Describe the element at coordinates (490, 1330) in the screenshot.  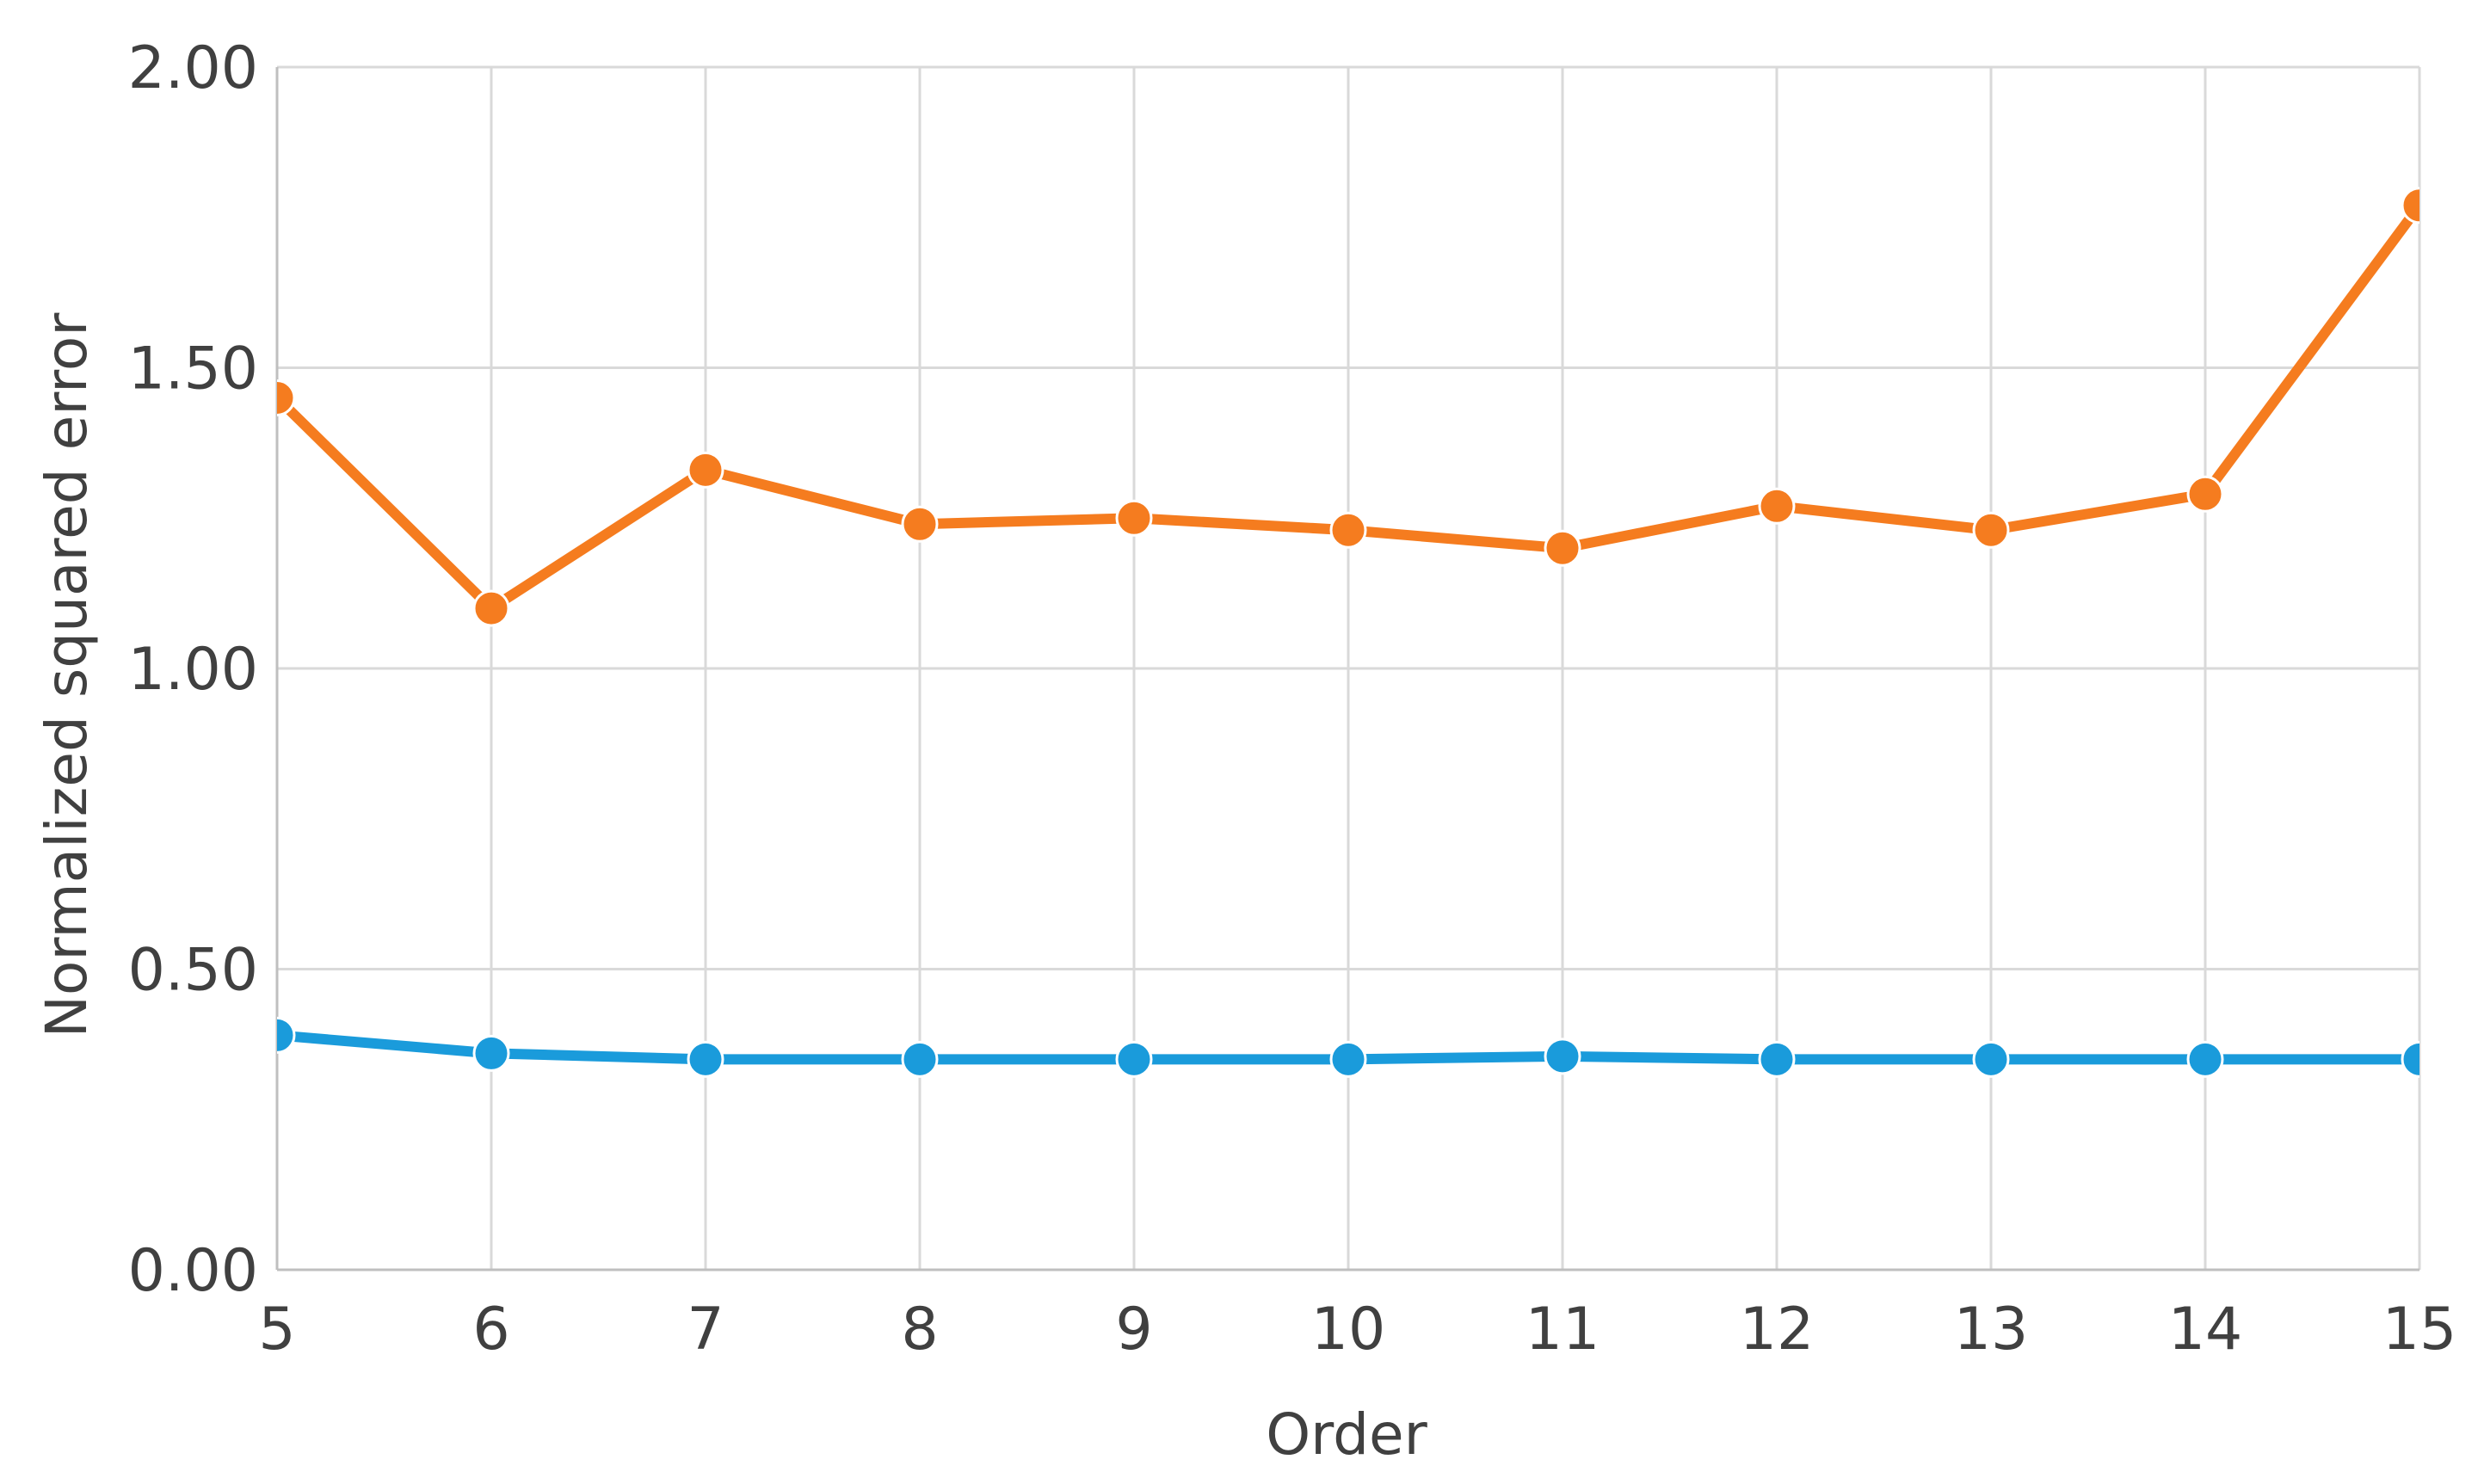
I see `x-tick-label: 6` at that location.